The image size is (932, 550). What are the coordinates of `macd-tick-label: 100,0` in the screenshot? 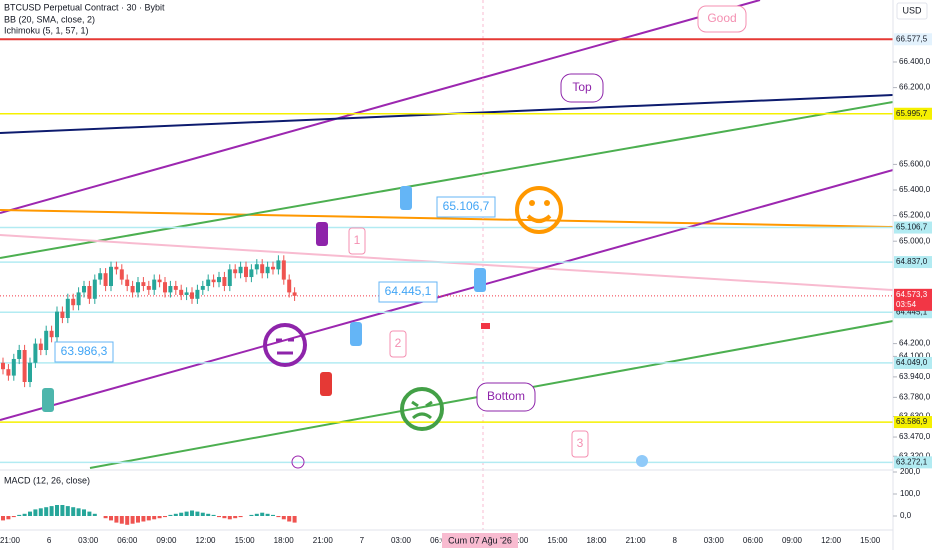 It's located at (910, 493).